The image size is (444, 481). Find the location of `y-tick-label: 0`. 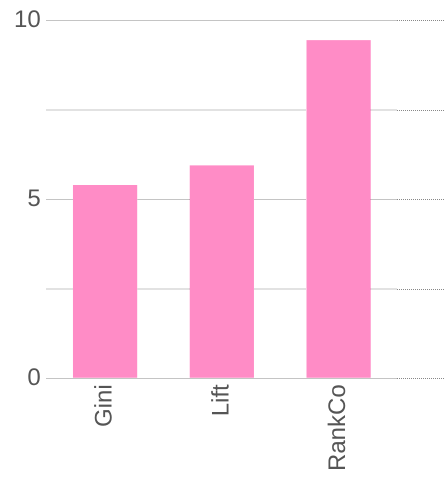

y-tick-label: 0 is located at coordinates (34, 377).